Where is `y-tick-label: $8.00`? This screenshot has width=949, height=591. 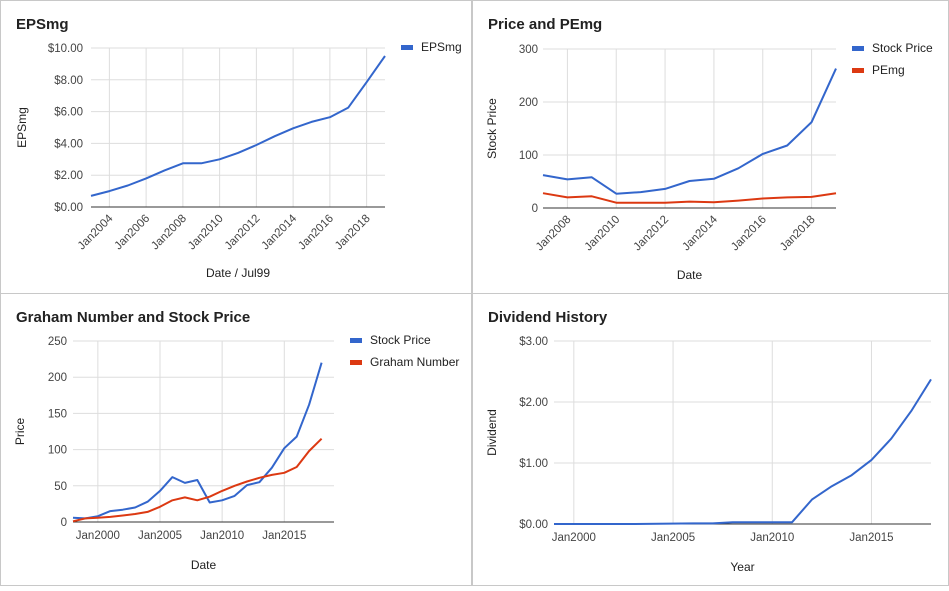
y-tick-label: $8.00 is located at coordinates (68, 81).